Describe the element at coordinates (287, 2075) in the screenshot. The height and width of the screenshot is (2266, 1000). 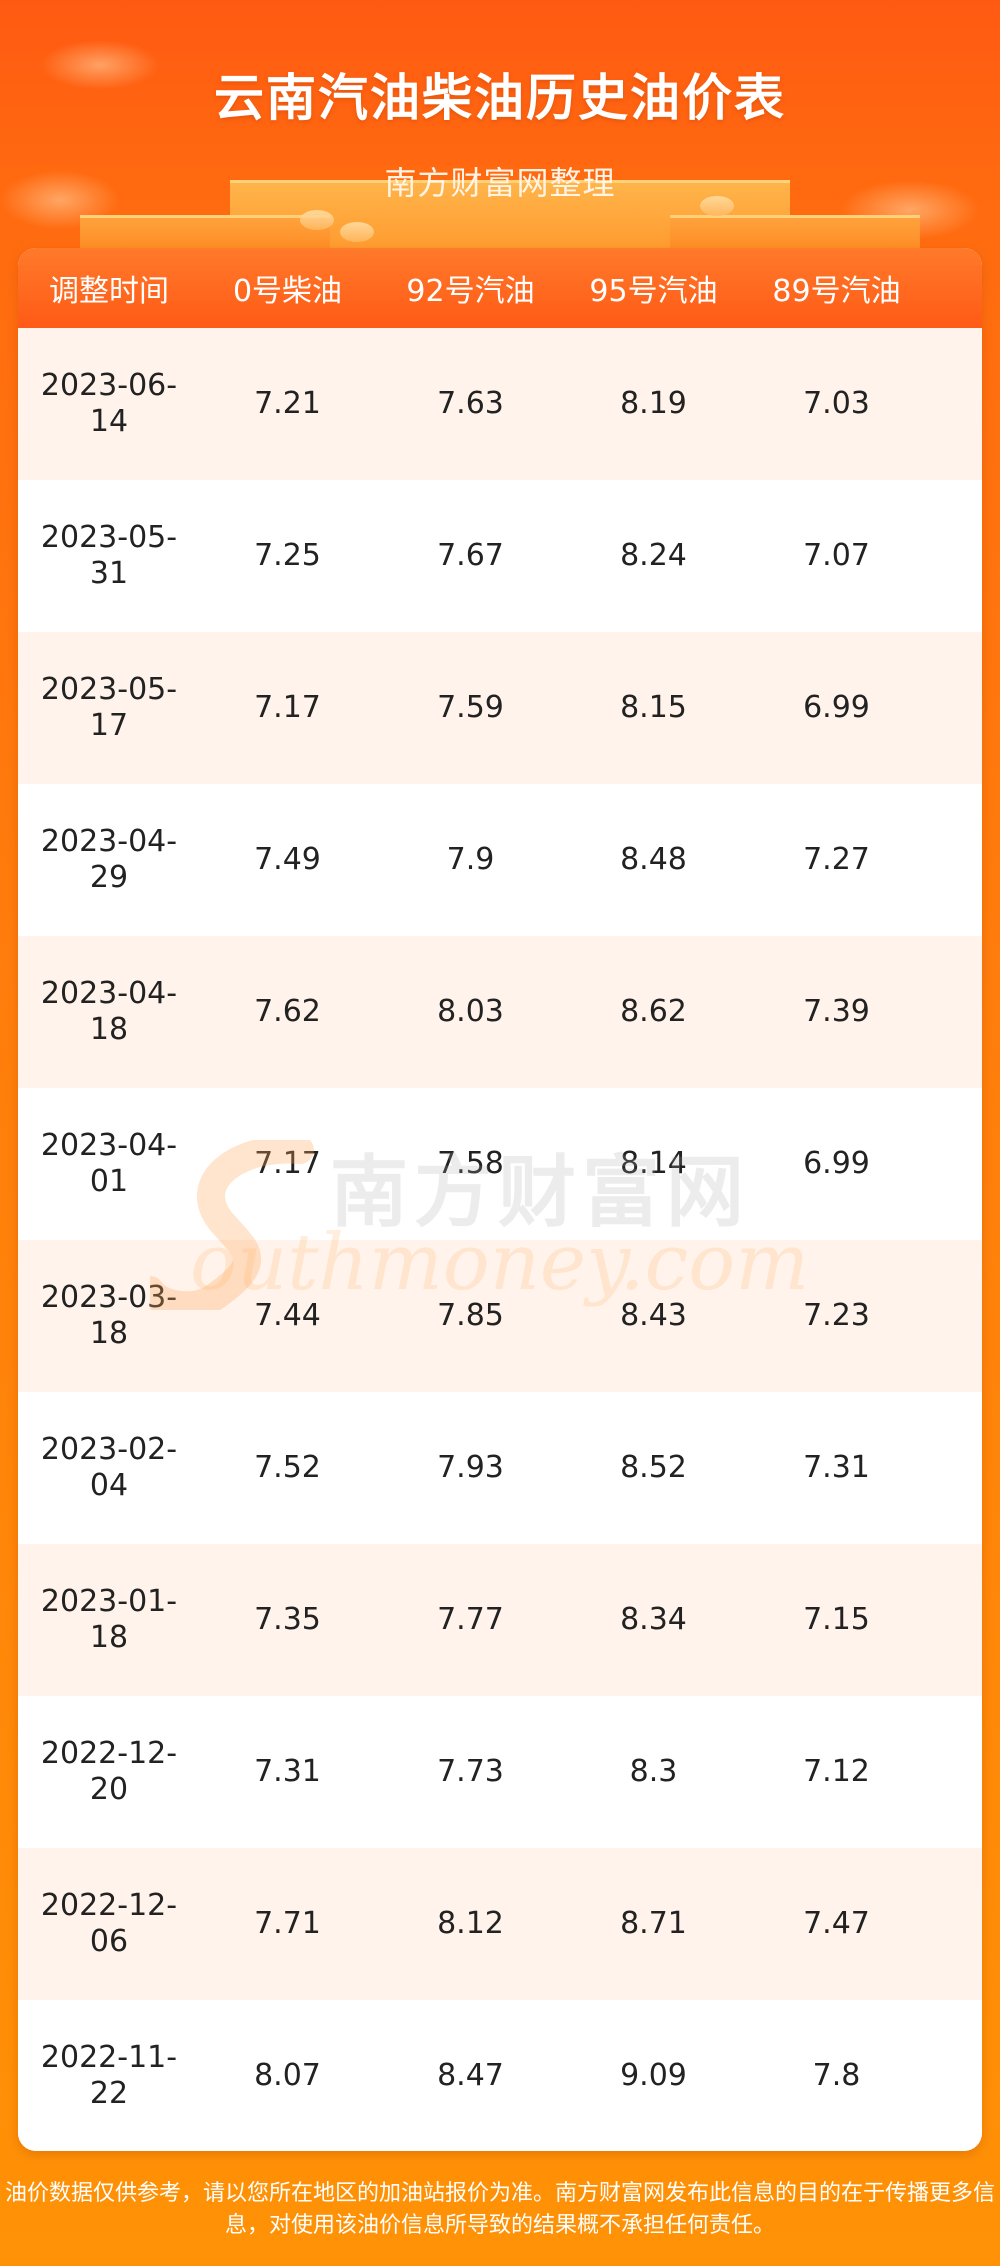
I see `cell-diesel-0: 8.07` at that location.